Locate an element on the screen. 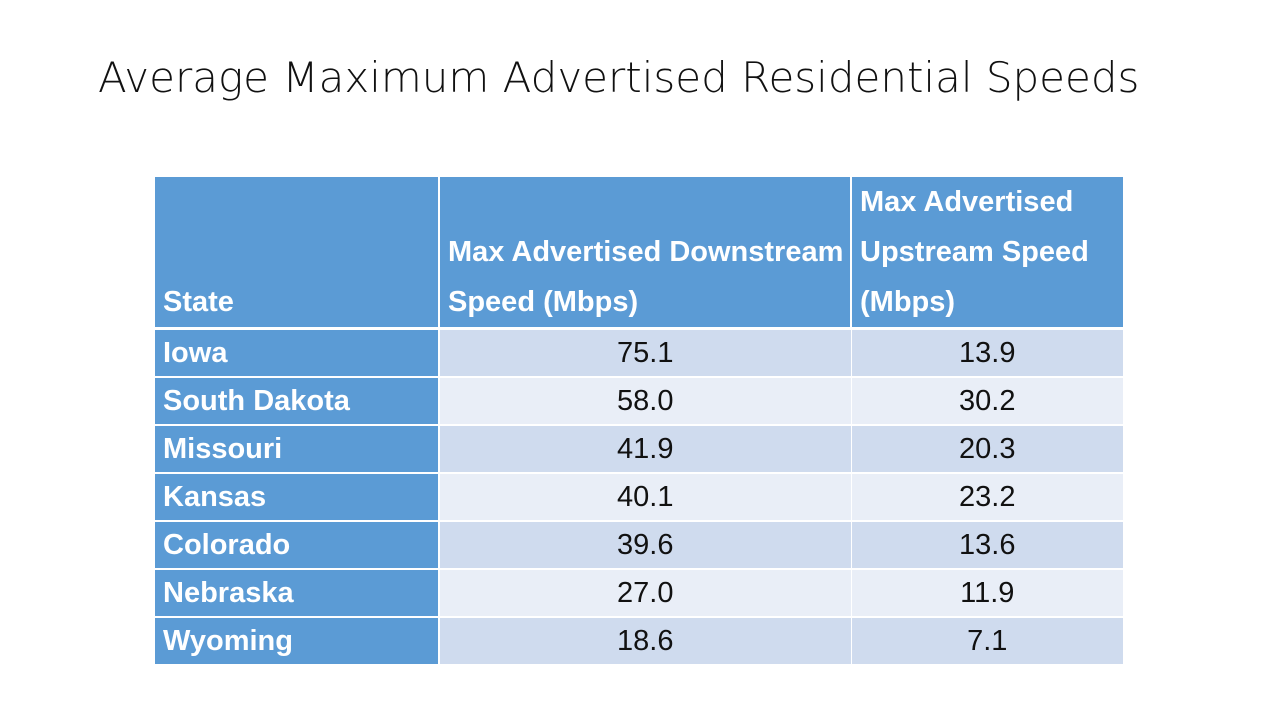  downstream-cell: 40.1 is located at coordinates (645, 497).